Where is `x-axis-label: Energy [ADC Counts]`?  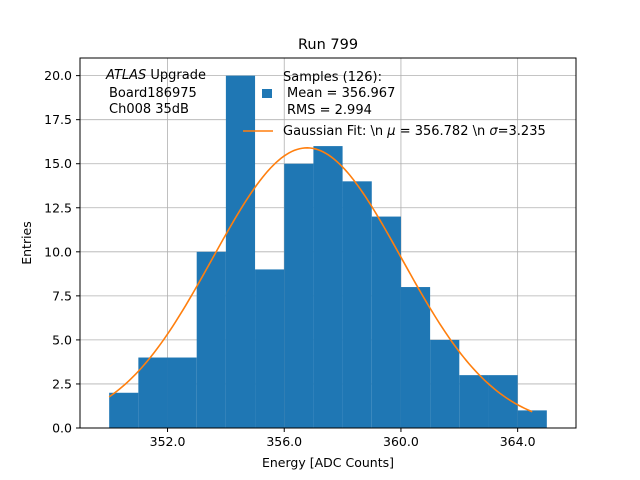
x-axis-label: Energy [ADC Counts] is located at coordinates (328, 462).